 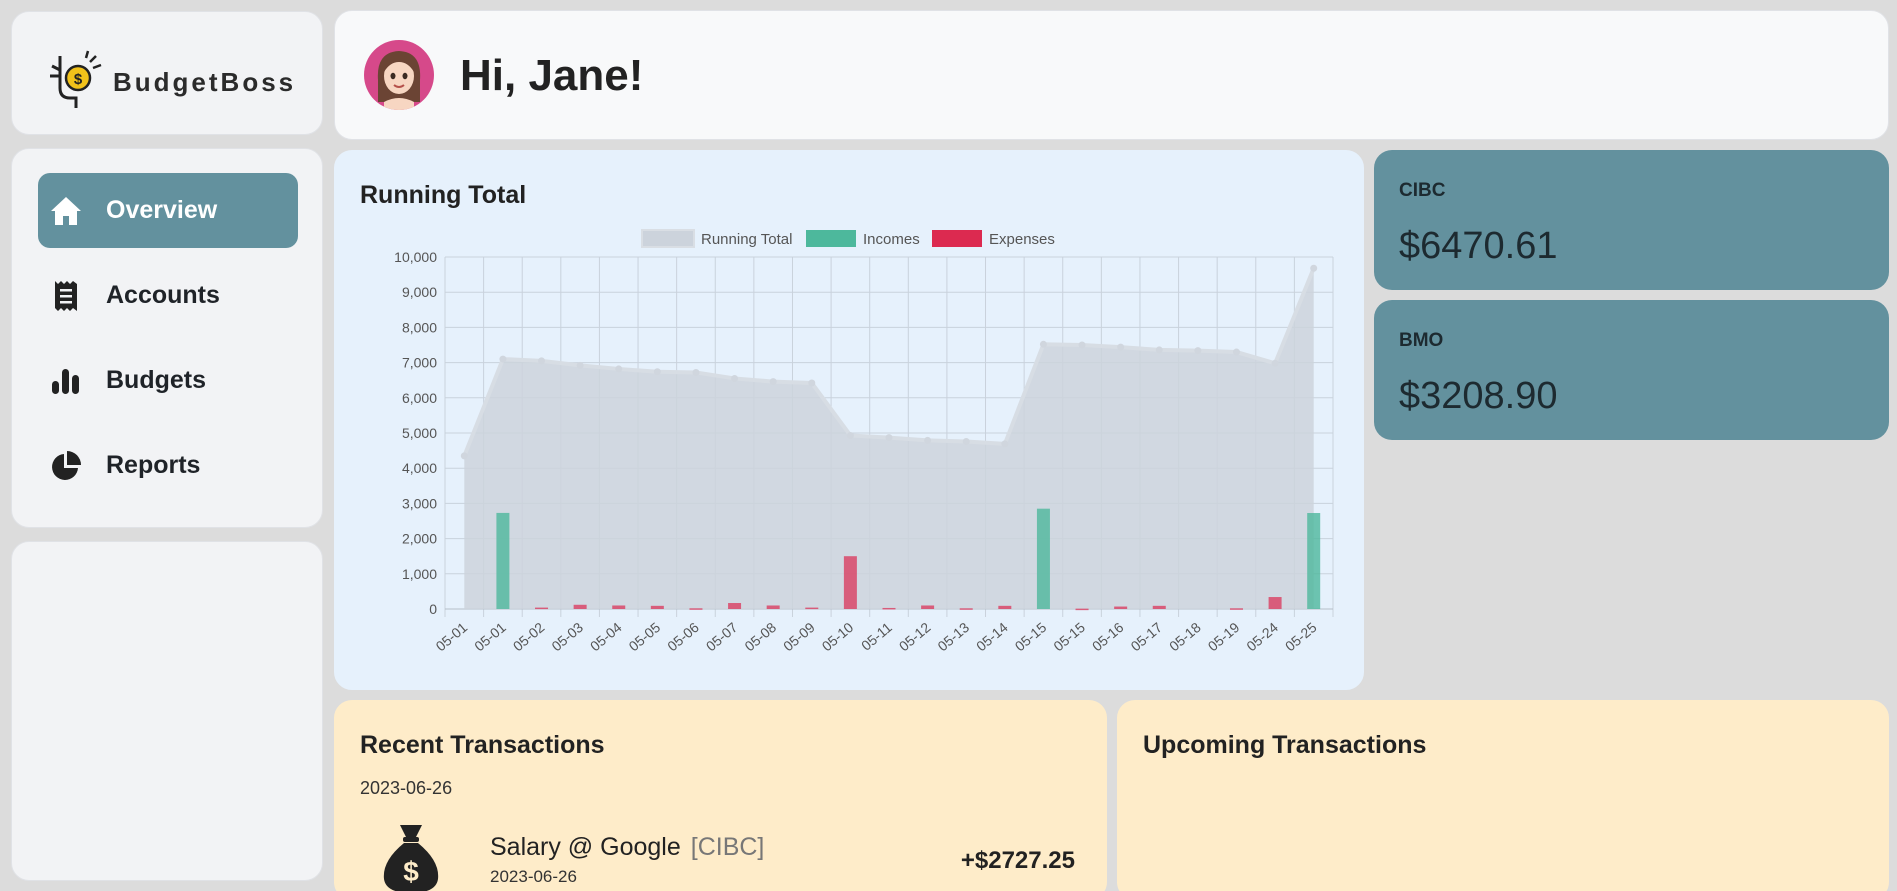 I want to click on y-tick-label: 10,000, so click(x=415, y=257).